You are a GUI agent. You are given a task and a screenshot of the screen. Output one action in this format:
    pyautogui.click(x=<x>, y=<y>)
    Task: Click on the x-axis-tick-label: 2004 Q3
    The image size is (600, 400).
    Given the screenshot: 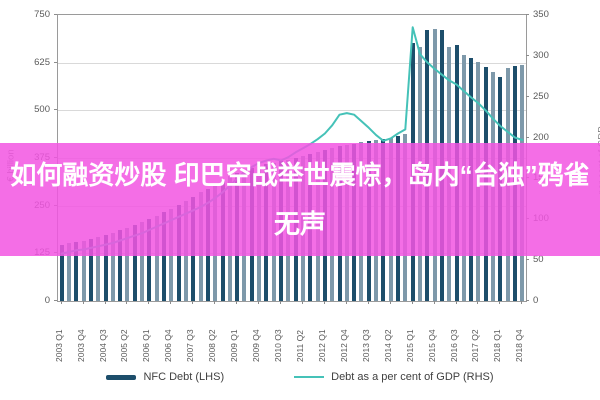 What is the action you would take?
    pyautogui.click(x=102, y=345)
    